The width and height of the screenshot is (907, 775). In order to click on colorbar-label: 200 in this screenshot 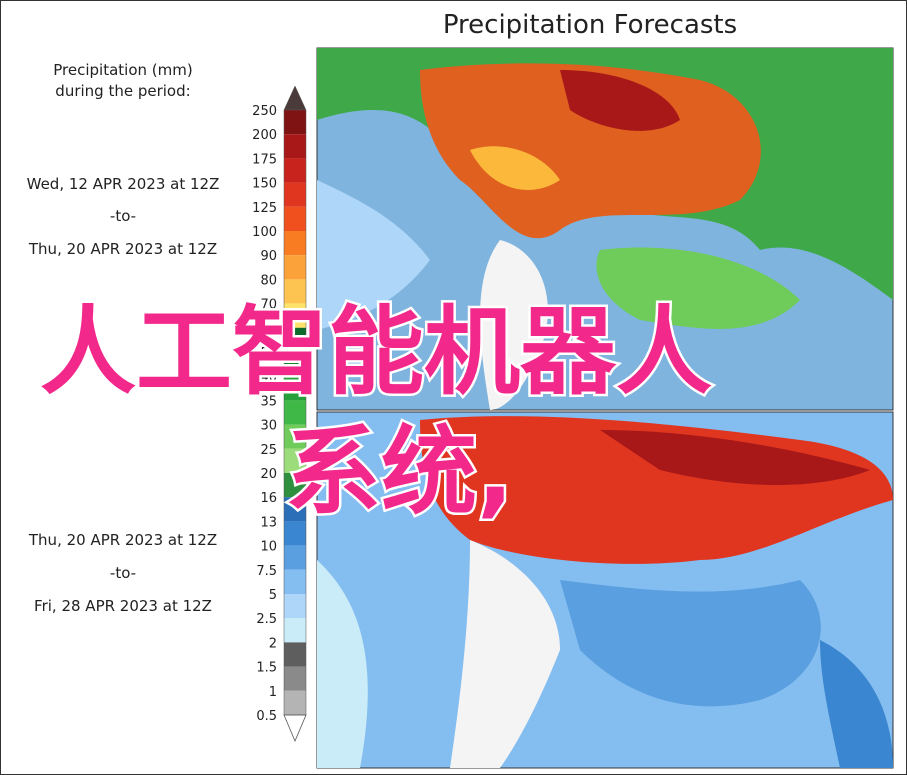, I will do `click(264, 135)`.